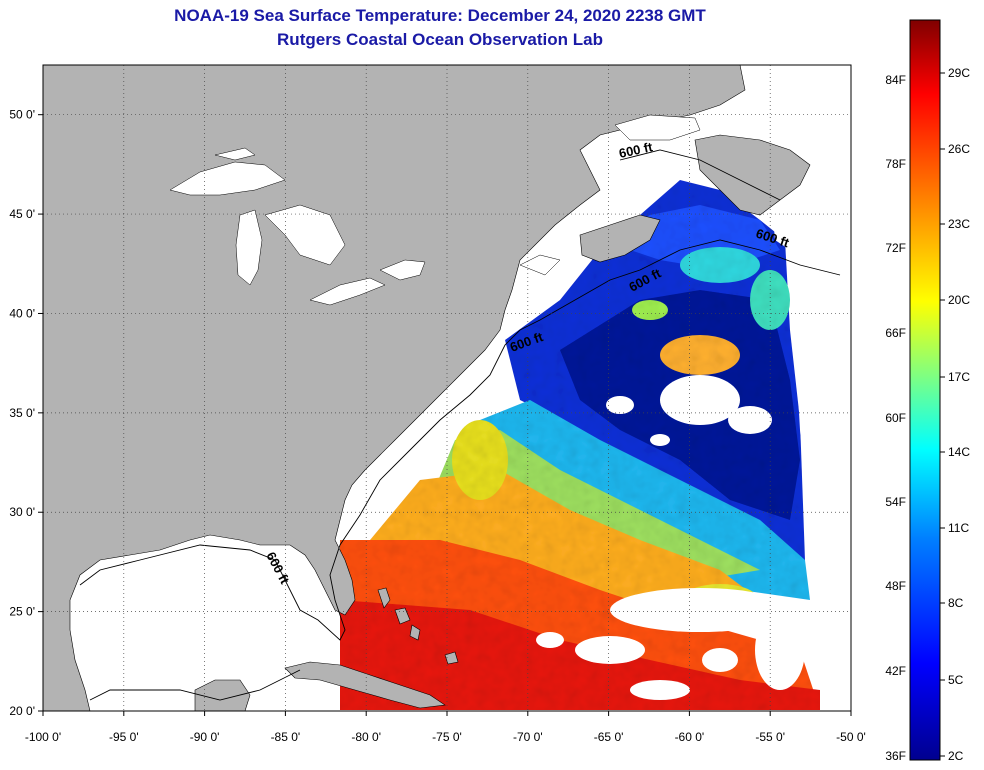  Describe the element at coordinates (959, 452) in the screenshot. I see `colorbar-c-label: 14C` at that location.